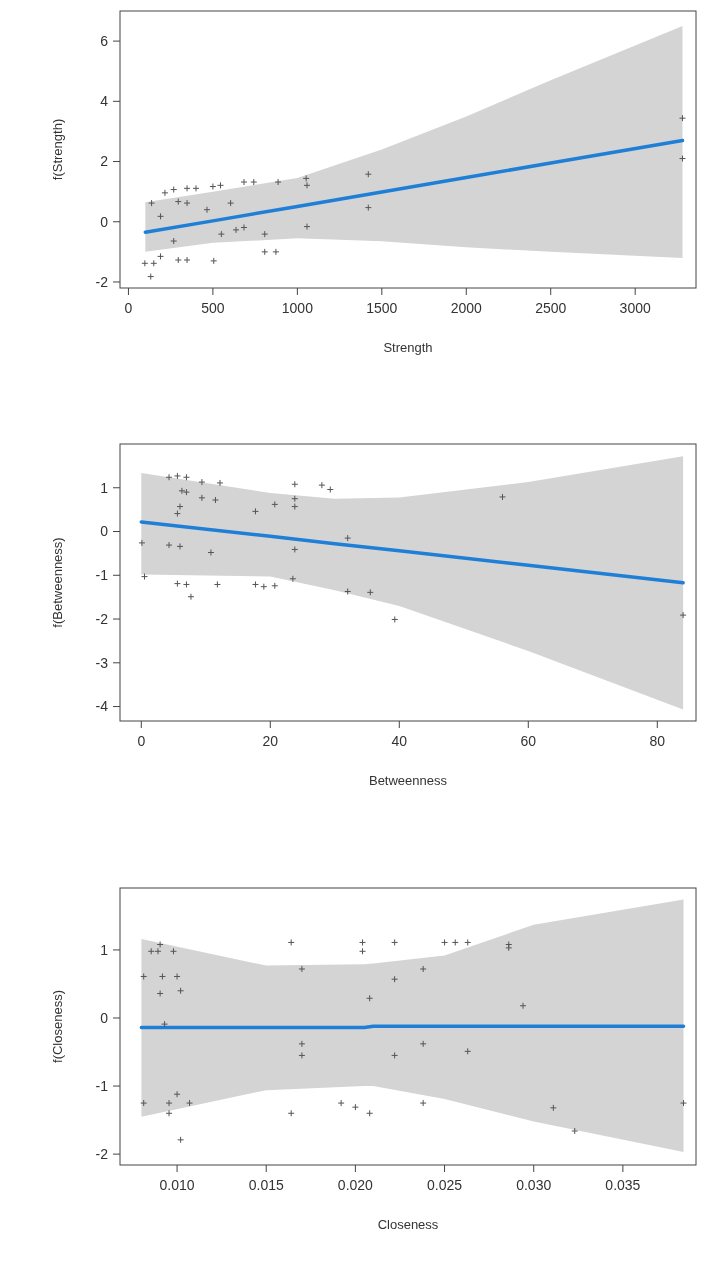 This screenshot has height=1282, width=701. I want to click on y-tick-label: -3, so click(102, 662).